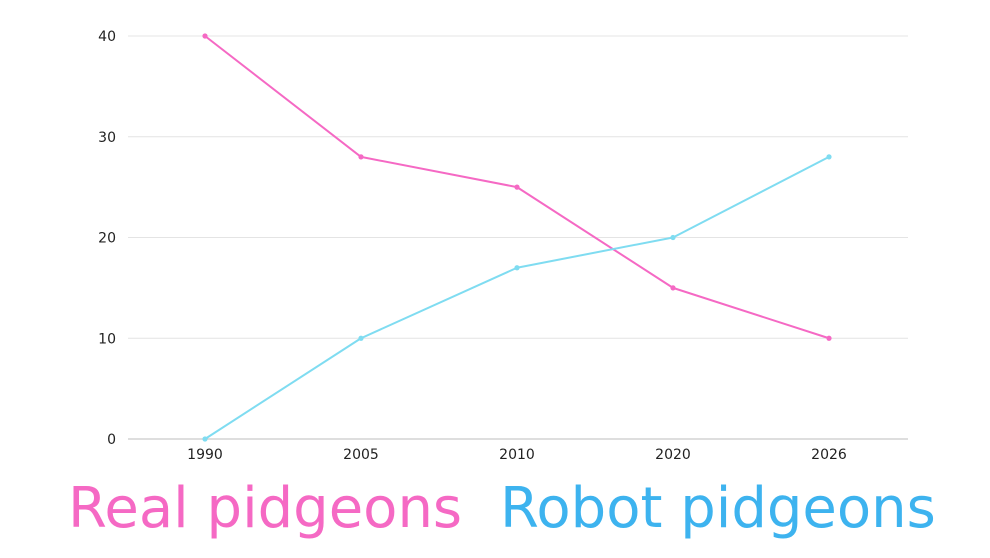 Image resolution: width=990 pixels, height=558 pixels. What do you see at coordinates (718, 508) in the screenshot?
I see `legend-robot-pidgeons: Robot pidgeons` at bounding box center [718, 508].